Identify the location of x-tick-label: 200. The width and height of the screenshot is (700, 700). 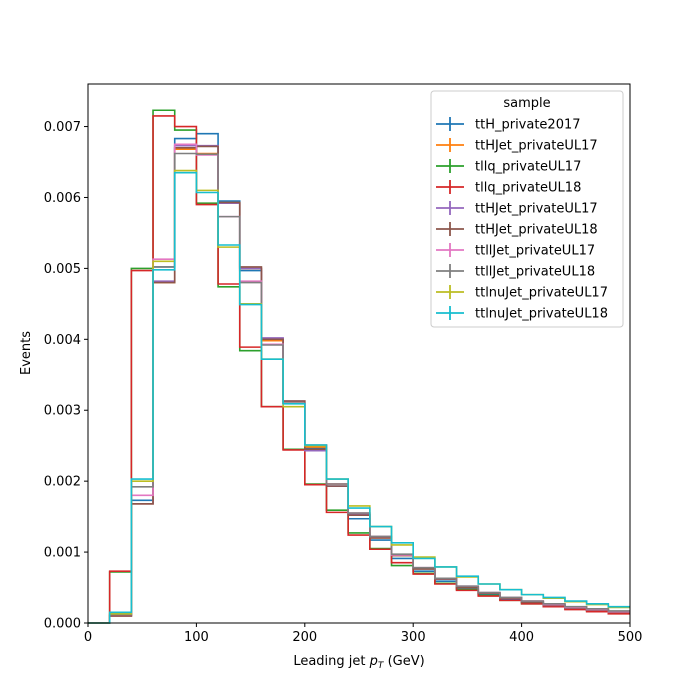
(304, 637).